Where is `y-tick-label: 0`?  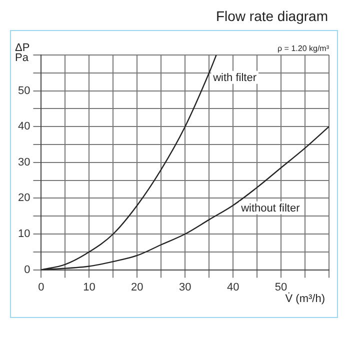 y-tick-label: 0 is located at coordinates (27, 270).